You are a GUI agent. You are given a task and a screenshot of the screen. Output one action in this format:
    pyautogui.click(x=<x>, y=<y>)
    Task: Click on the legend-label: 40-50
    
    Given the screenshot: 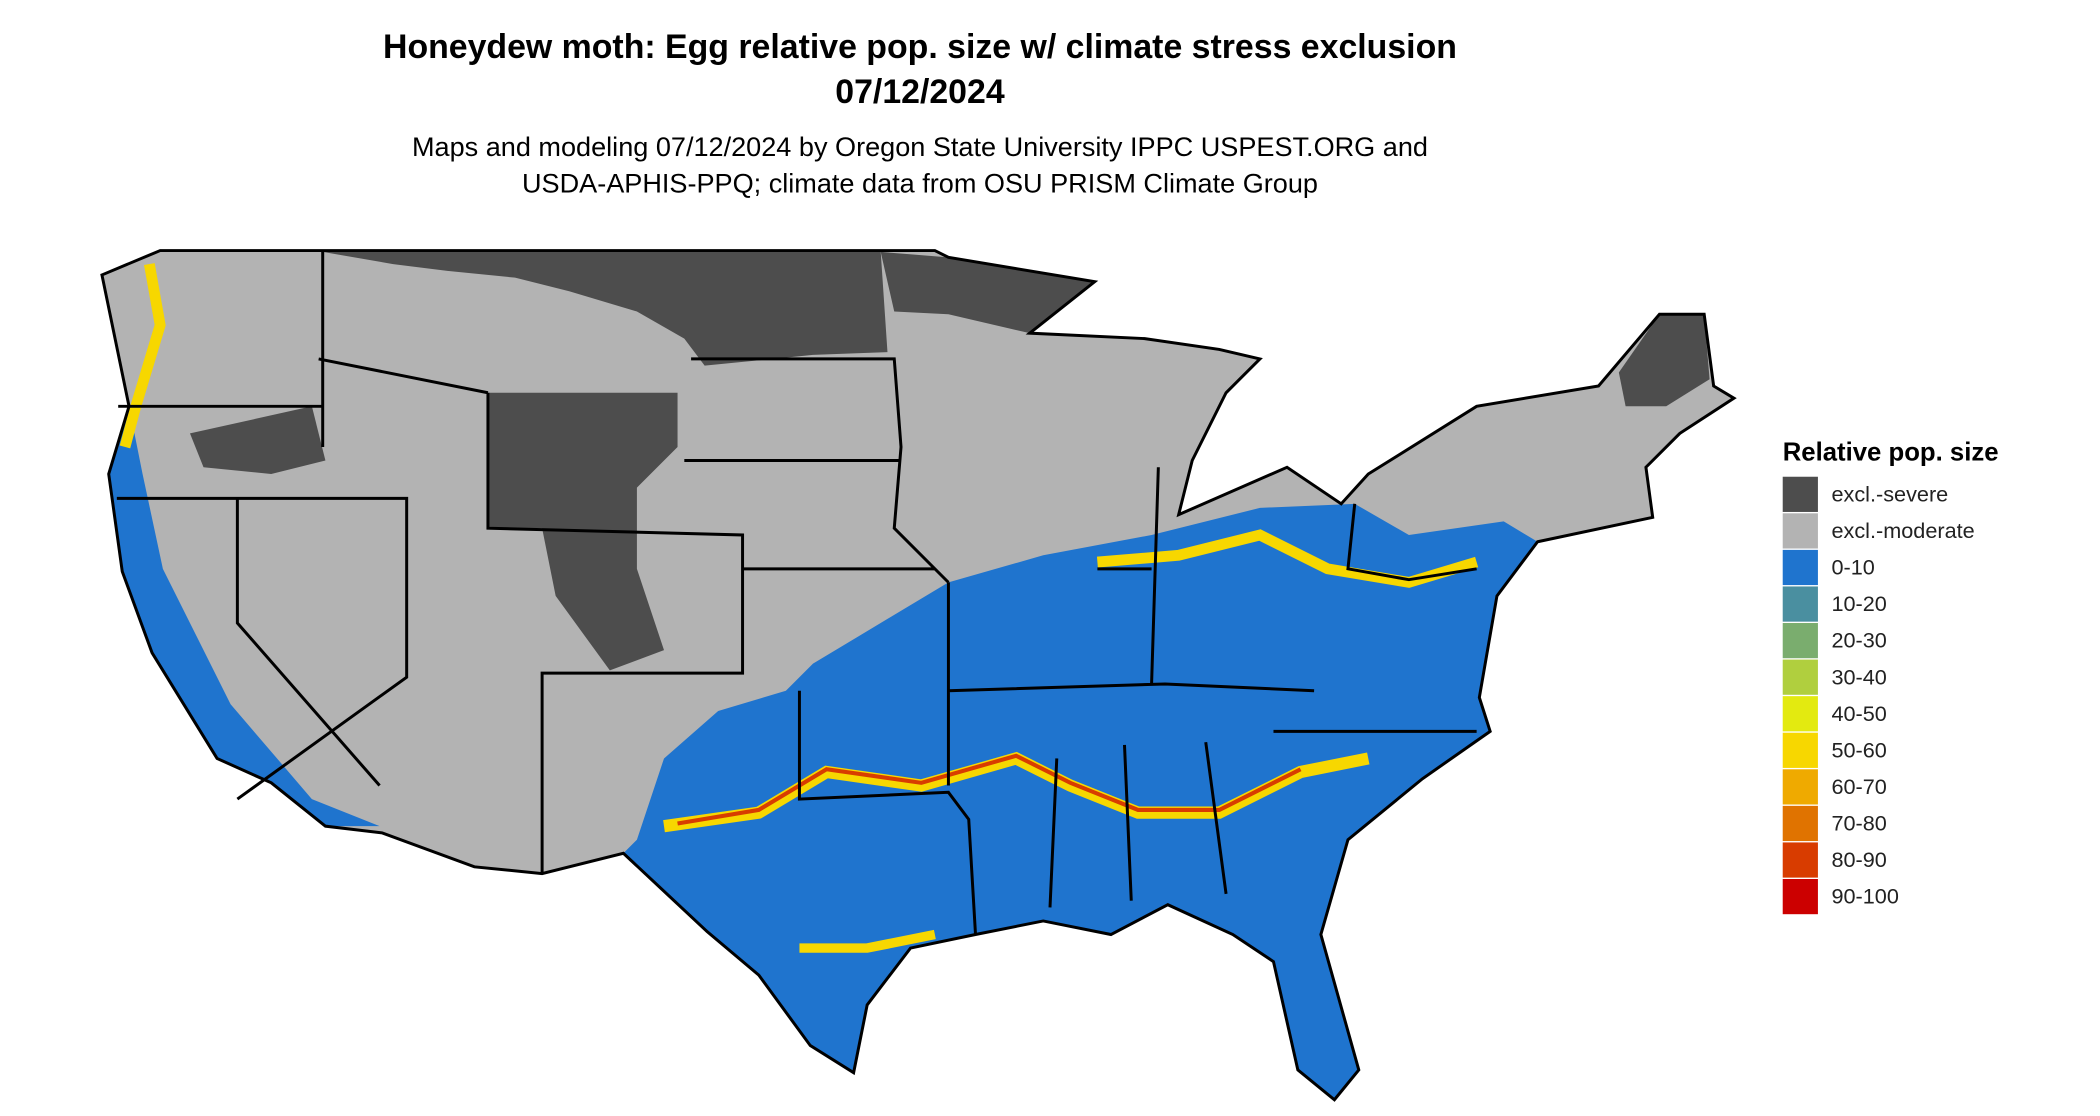 What is the action you would take?
    pyautogui.click(x=1858, y=713)
    